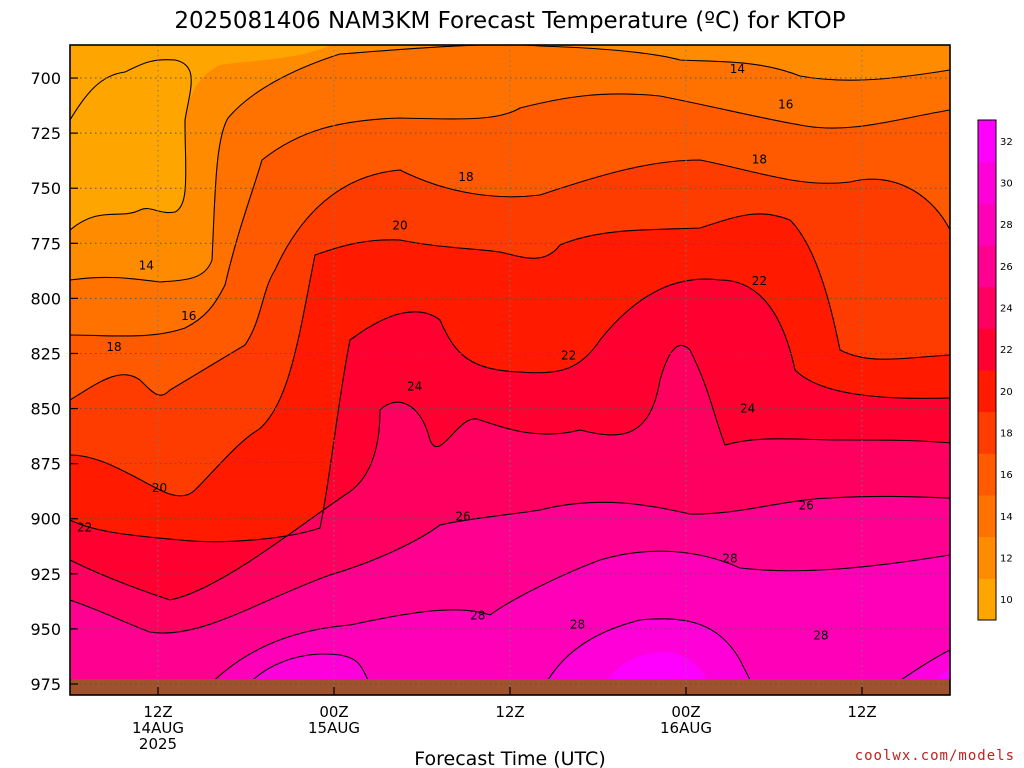 The width and height of the screenshot is (1024, 768). What do you see at coordinates (45, 464) in the screenshot?
I see `y-tick-label: 875` at bounding box center [45, 464].